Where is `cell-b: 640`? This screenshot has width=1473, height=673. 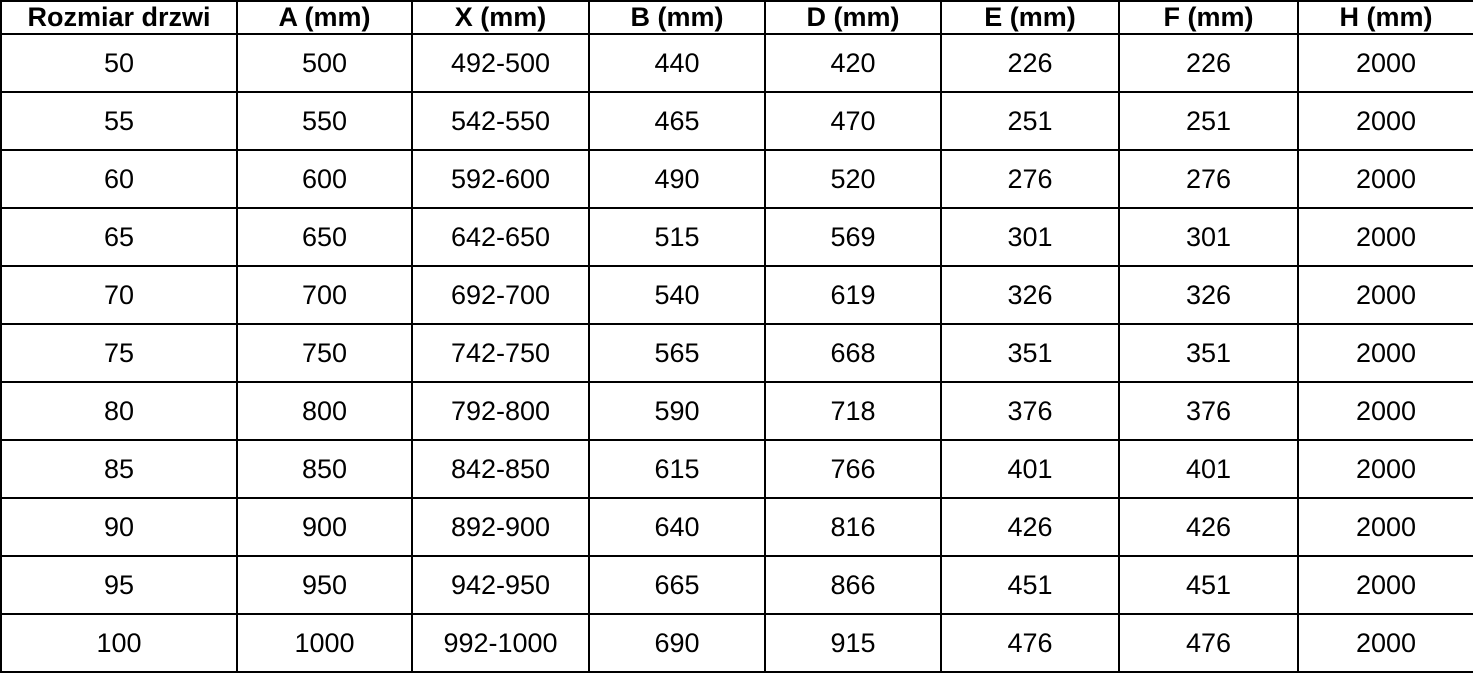
cell-b: 640 is located at coordinates (677, 527).